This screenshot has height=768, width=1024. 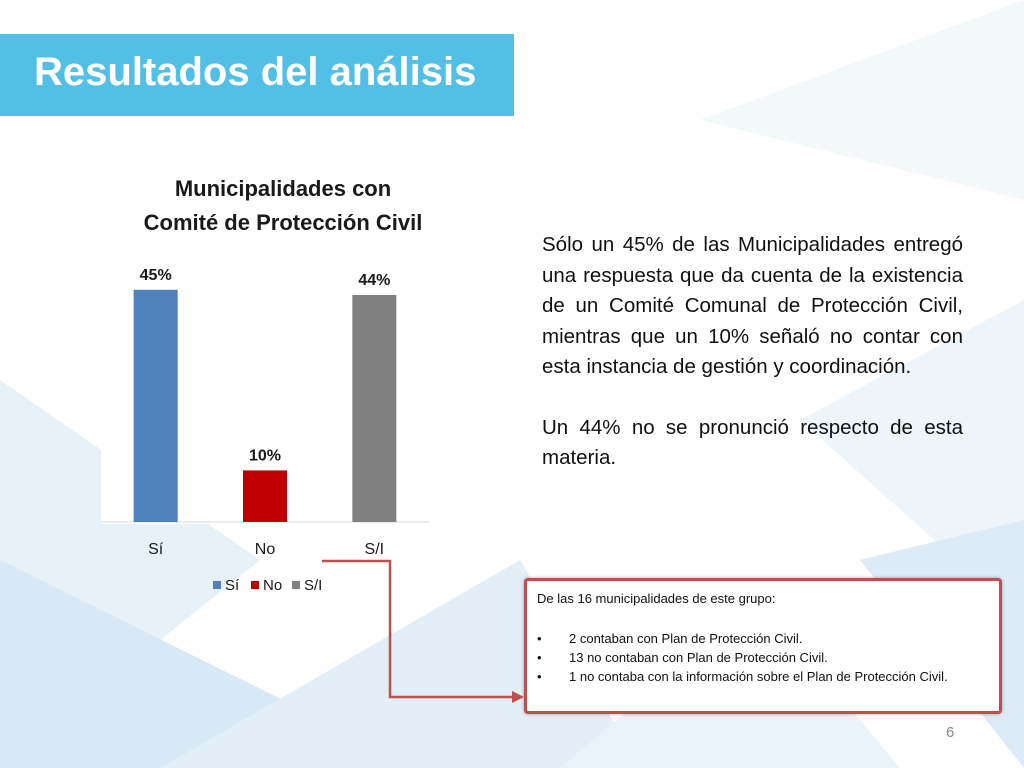 I want to click on title-bar, so click(x=257, y=75).